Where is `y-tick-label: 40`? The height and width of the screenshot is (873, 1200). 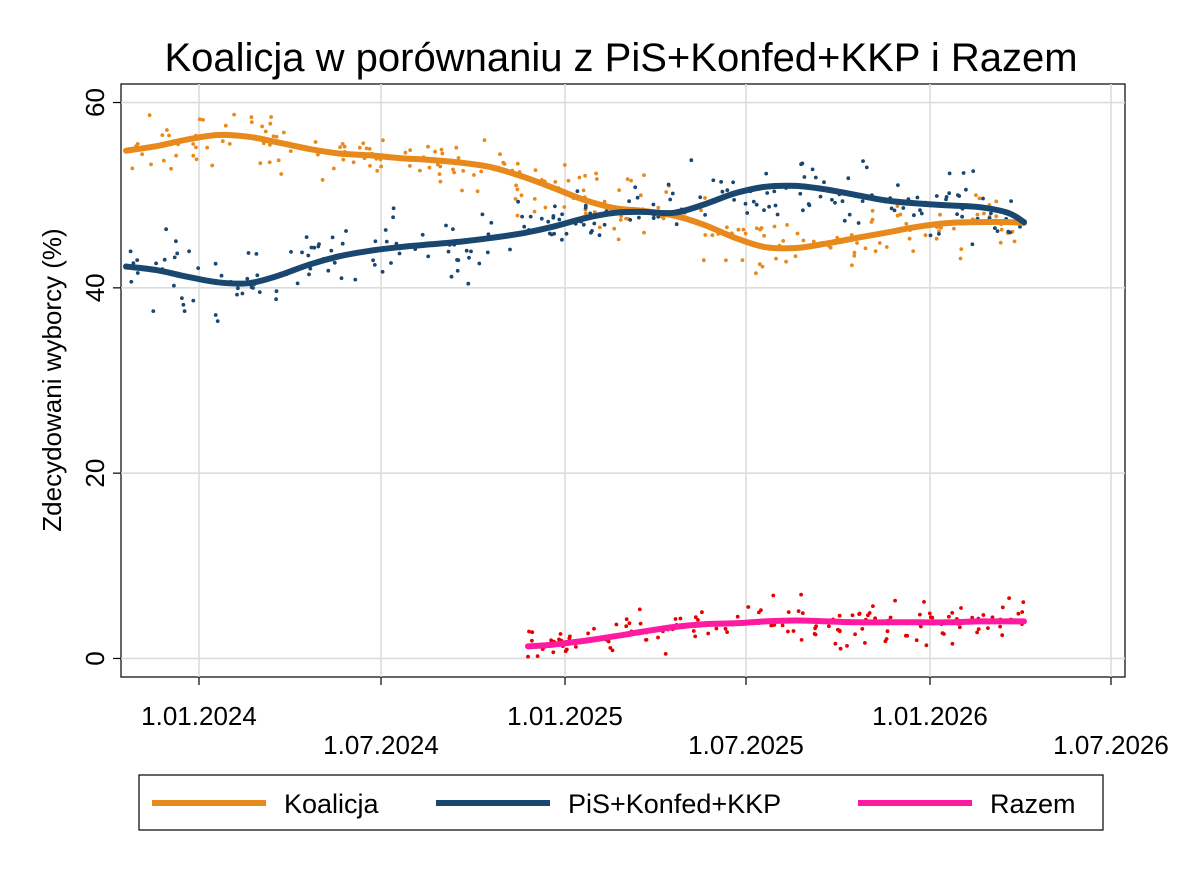 y-tick-label: 40 is located at coordinates (95, 287).